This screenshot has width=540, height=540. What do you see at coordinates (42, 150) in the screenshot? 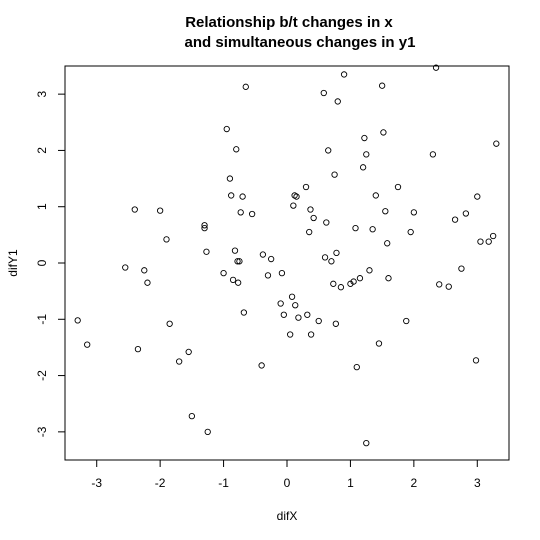
I see `y-tick-label: 2` at bounding box center [42, 150].